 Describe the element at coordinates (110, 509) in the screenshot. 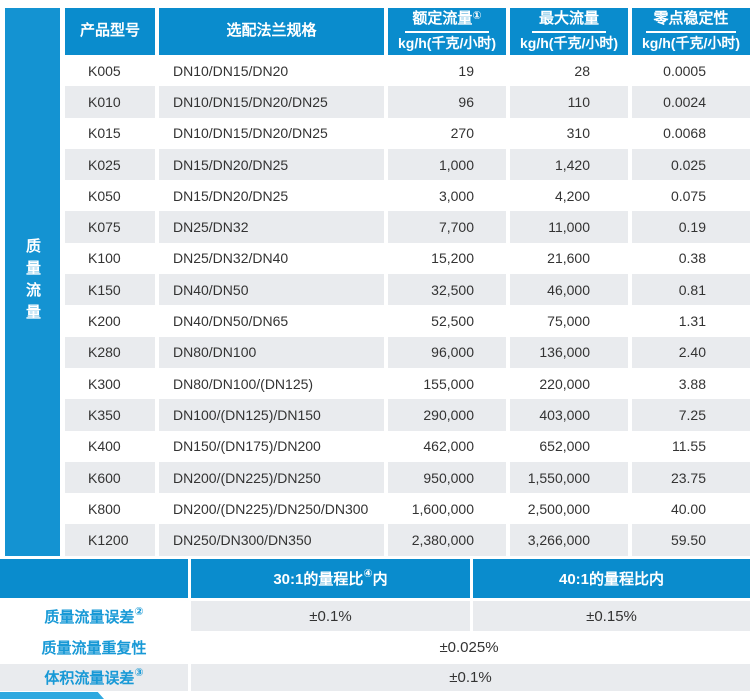

I see `model-cell: K800` at that location.